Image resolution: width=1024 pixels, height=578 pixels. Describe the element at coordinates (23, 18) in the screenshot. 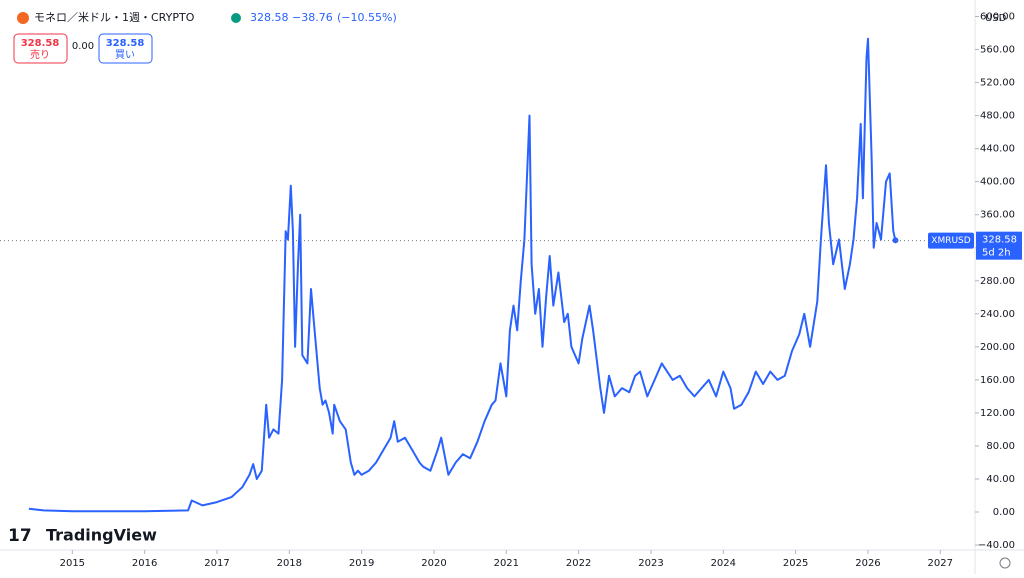

I see `symbol-icon` at that location.